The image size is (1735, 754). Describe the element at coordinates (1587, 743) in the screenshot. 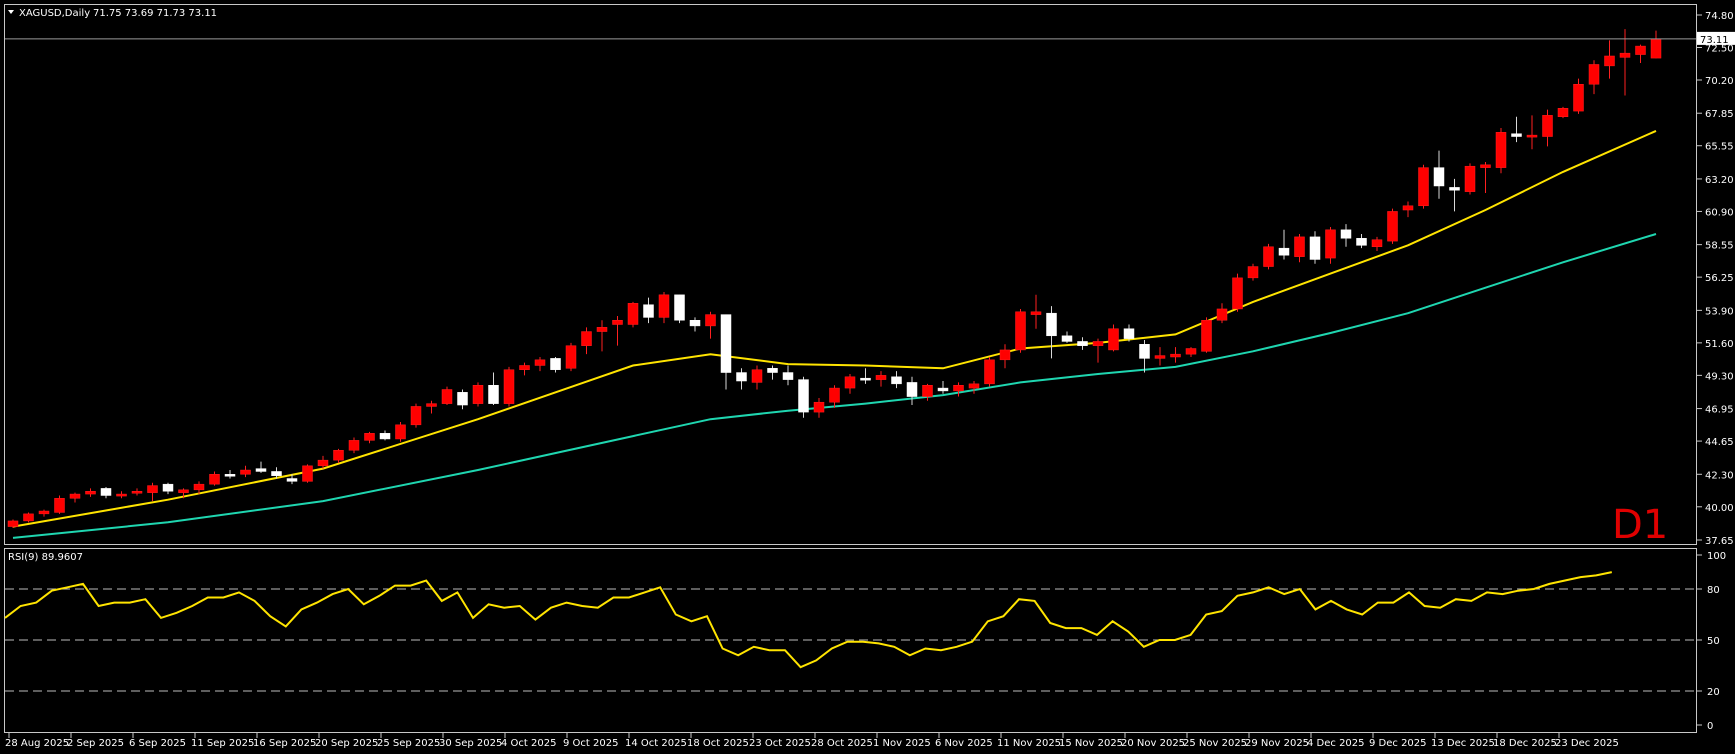

I see `date-tick-label: 23 Dec 2025` at that location.